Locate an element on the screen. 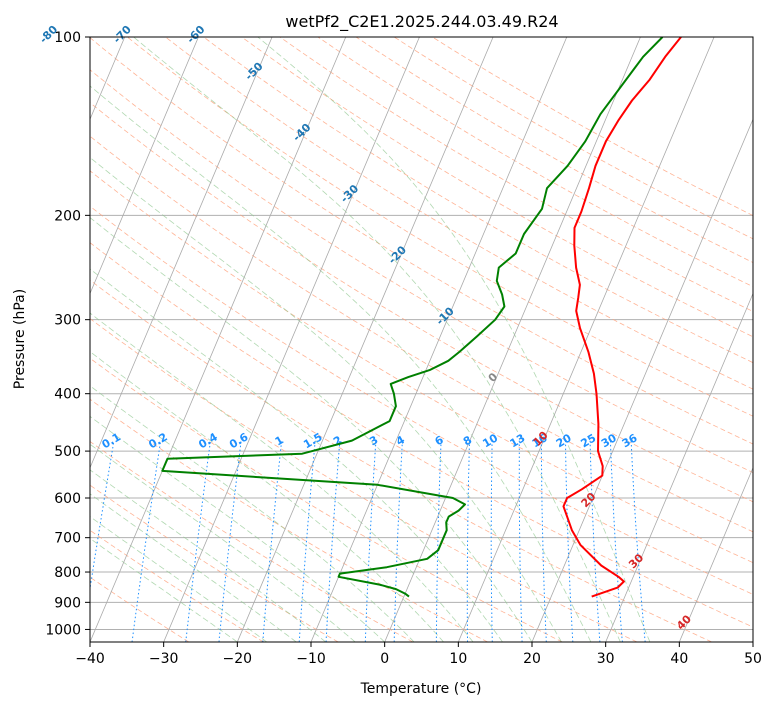 The width and height of the screenshot is (775, 708). y-tick-label: 400 is located at coordinates (67, 395).